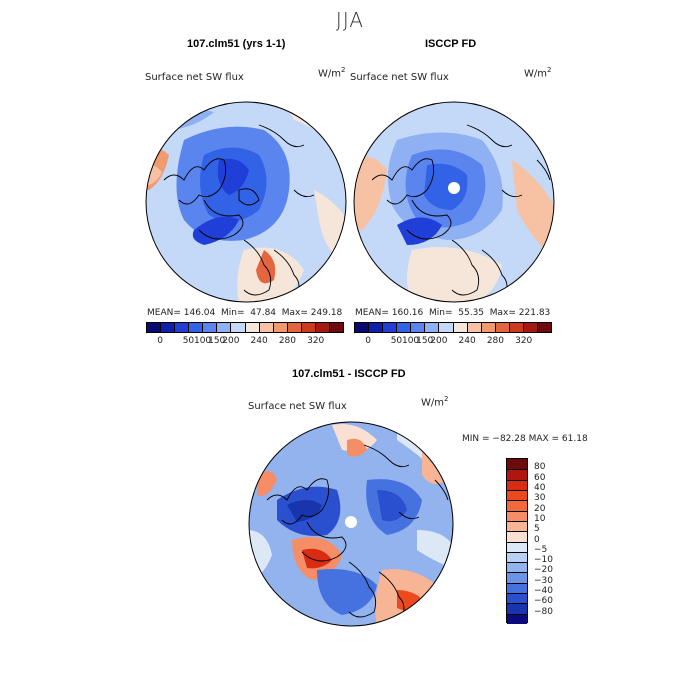  I want to click on panel-1-units: W/m2, so click(332, 73).